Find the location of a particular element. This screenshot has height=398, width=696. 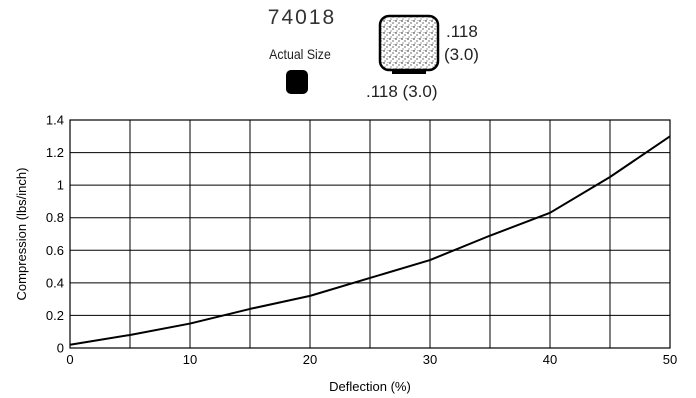

x-tick-label: 0 is located at coordinates (69, 359).